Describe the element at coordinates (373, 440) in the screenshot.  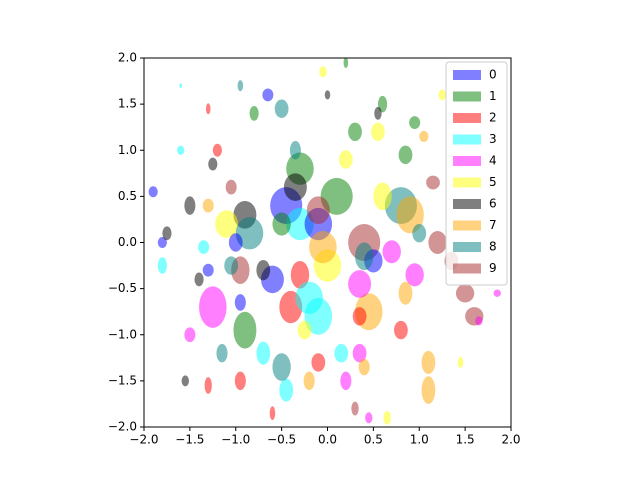
I see `x-tick-label: 0.5` at that location.